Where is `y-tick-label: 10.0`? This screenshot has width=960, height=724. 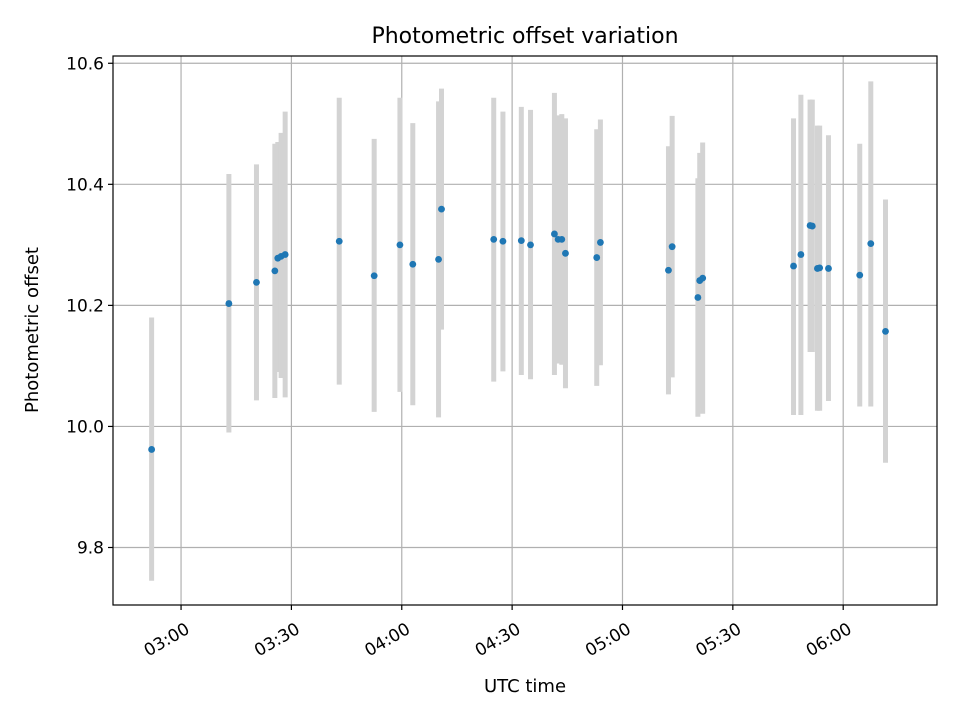 y-tick-label: 10.0 is located at coordinates (85, 427).